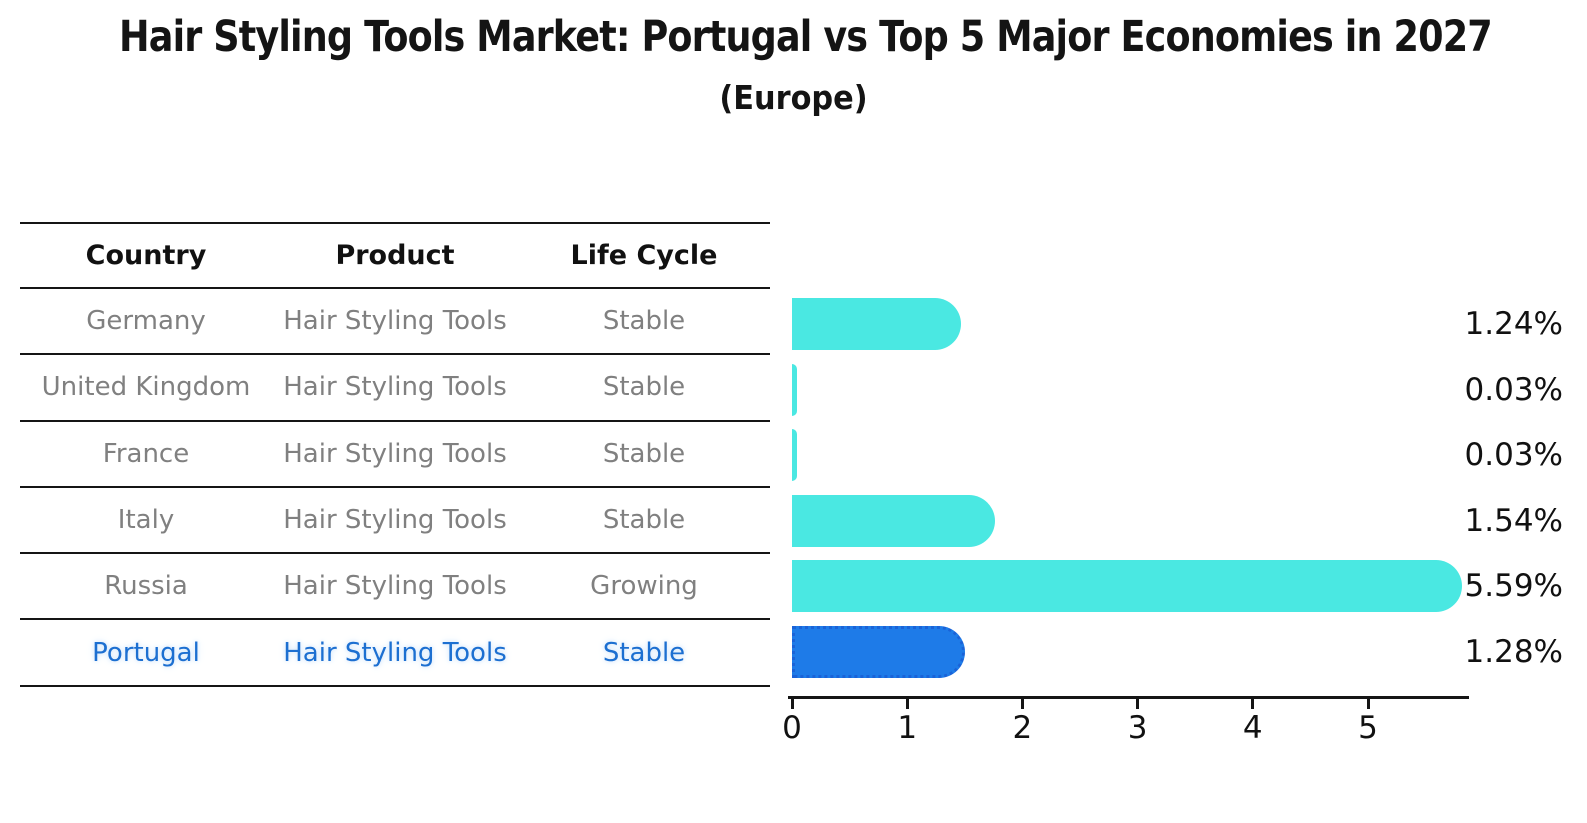 The height and width of the screenshot is (823, 1587). Describe the element at coordinates (146, 255) in the screenshot. I see `column-header-country: Country` at that location.